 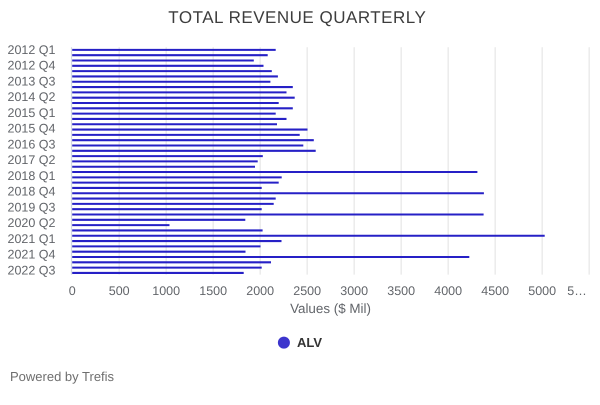 What do you see at coordinates (166, 291) in the screenshot?
I see `svg-text: 1000` at bounding box center [166, 291].